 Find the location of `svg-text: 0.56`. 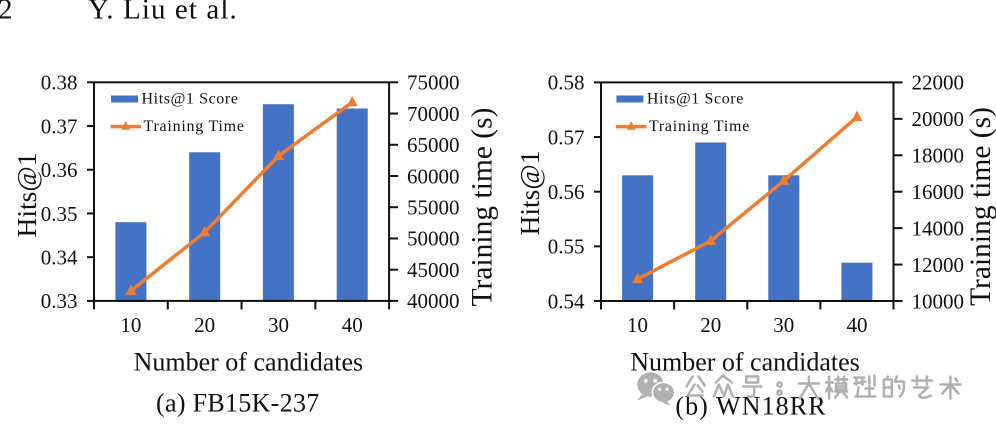

svg-text: 0.56 is located at coordinates (566, 192).